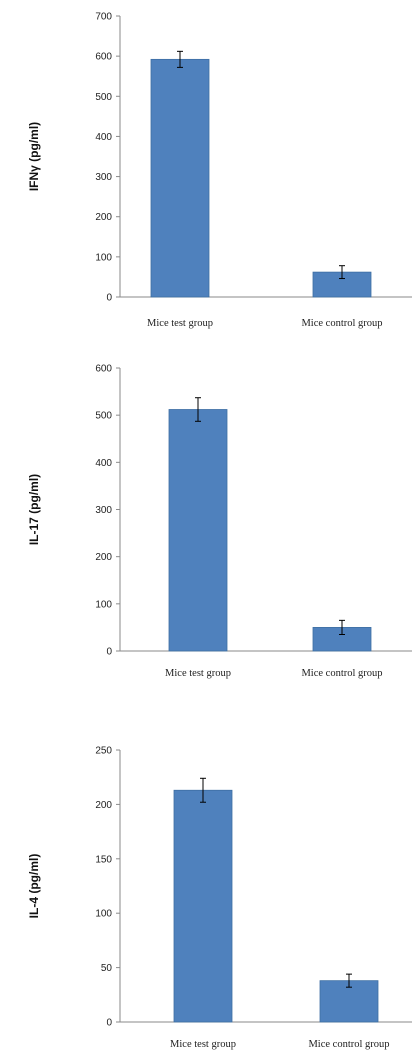  I want to click on y-tick-label: 250, so click(103, 751).